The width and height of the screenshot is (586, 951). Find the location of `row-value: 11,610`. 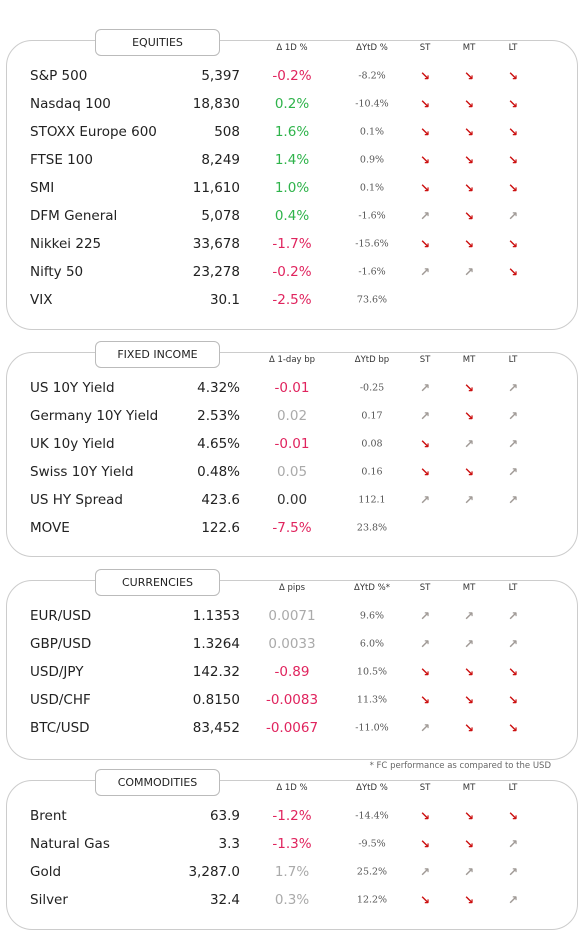

row-value: 11,610 is located at coordinates (216, 188).